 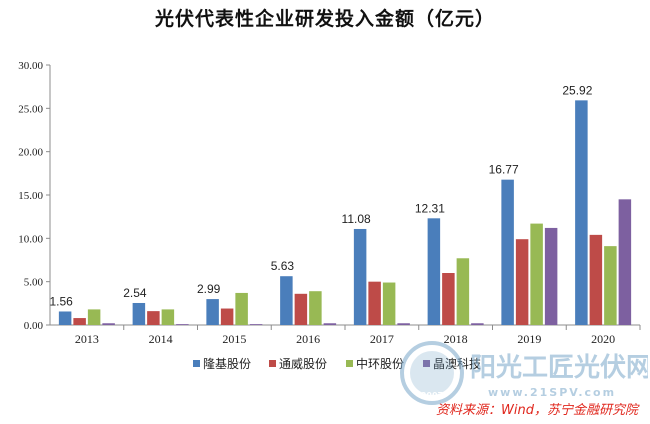 What do you see at coordinates (286, 300) in the screenshot?
I see `bar-隆基股份-2016` at bounding box center [286, 300].